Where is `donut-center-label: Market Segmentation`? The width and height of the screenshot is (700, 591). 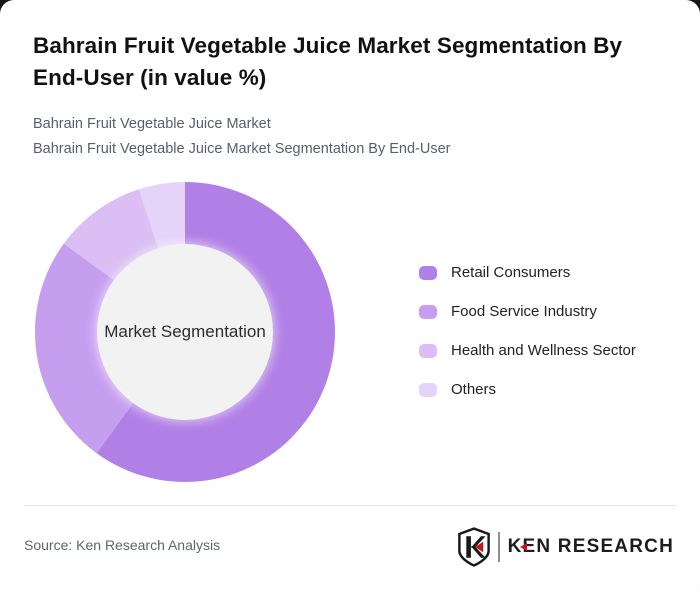 donut-center-label: Market Segmentation is located at coordinates (185, 331).